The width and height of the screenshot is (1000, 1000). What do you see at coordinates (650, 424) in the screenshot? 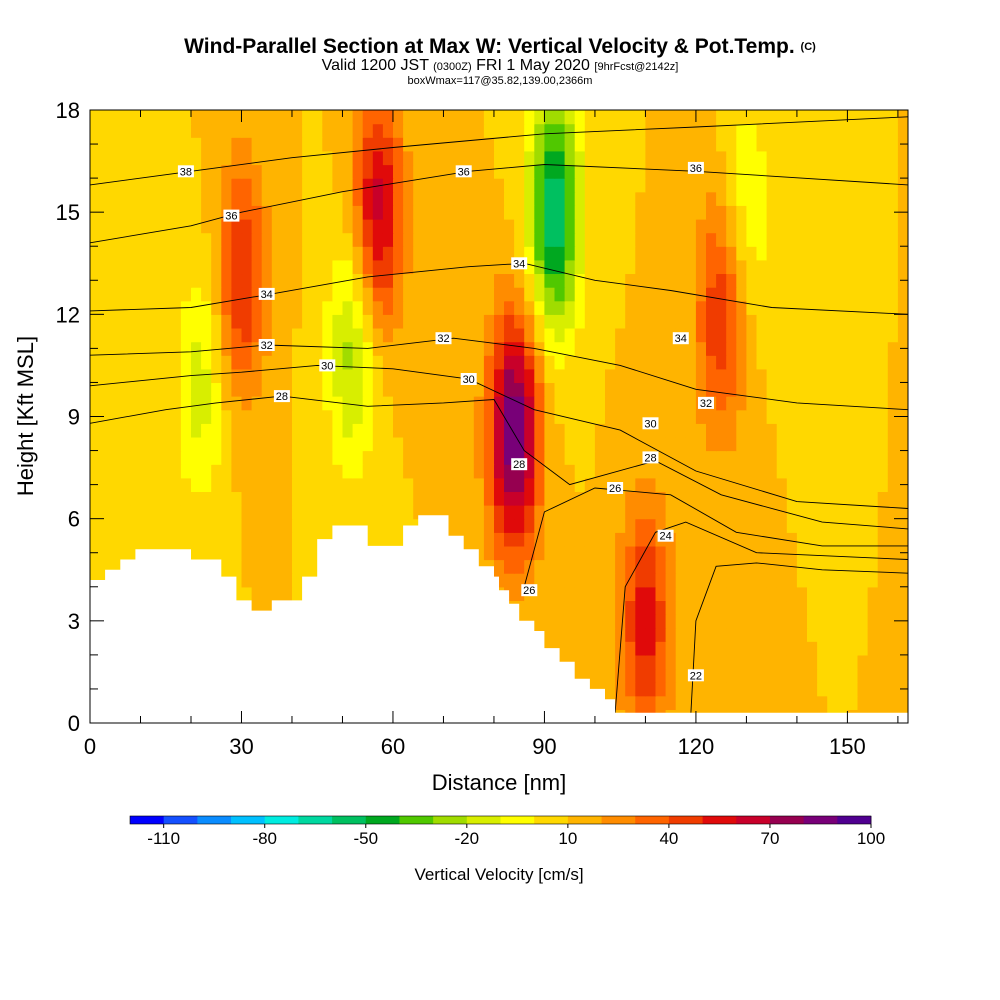
I see `svg-text: 30` at bounding box center [650, 424].